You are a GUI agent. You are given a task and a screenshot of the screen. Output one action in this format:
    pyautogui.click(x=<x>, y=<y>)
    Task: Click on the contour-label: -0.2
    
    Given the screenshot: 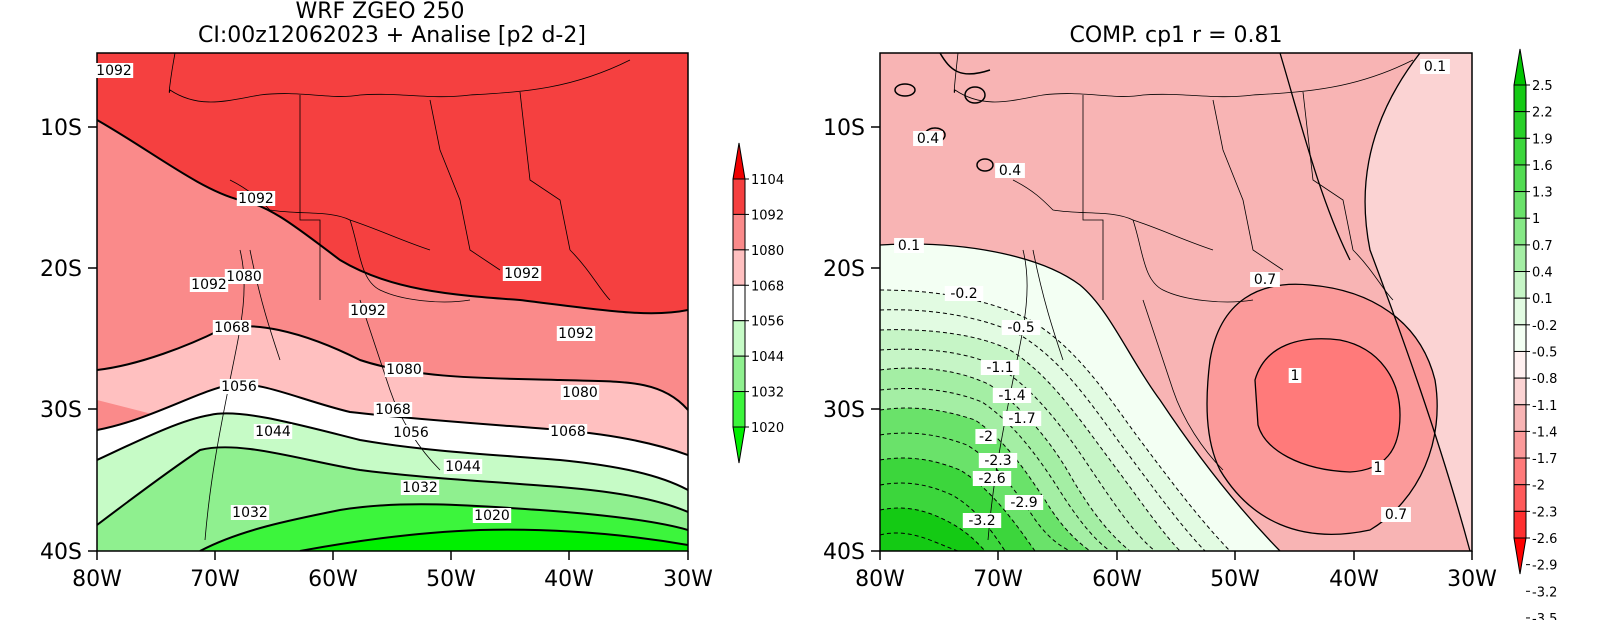 What is the action you would take?
    pyautogui.click(x=964, y=294)
    